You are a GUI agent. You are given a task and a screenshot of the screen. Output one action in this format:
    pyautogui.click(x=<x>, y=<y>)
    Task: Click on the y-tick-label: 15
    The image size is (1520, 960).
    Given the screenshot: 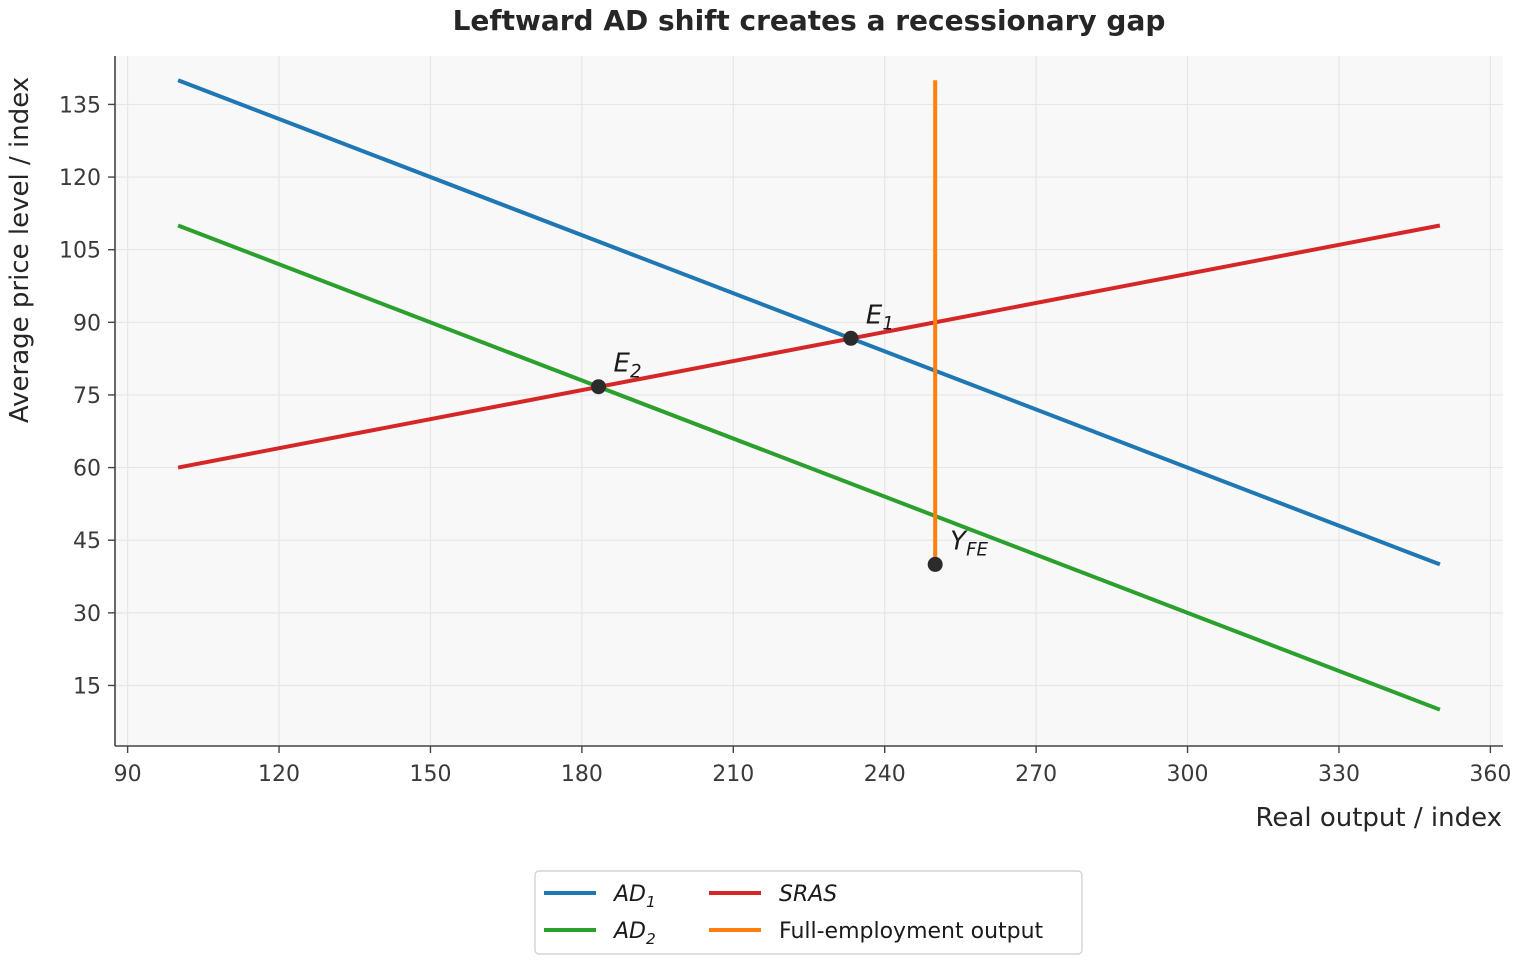 What is the action you would take?
    pyautogui.click(x=87, y=686)
    